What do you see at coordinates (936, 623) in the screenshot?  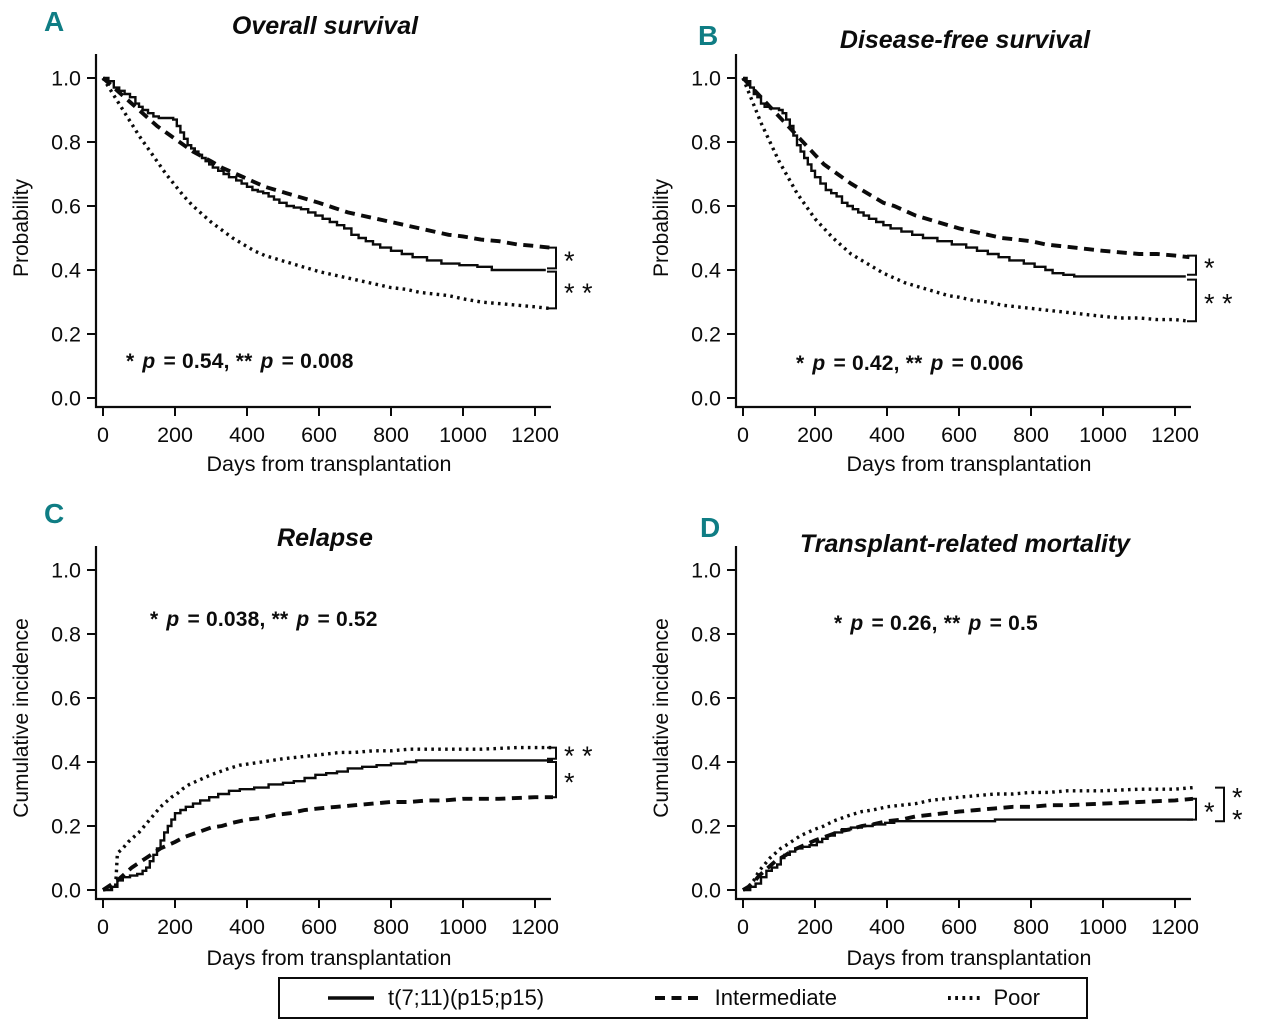 I see `p-value-annotation: * p = 0.26, ** p = 0.5` at bounding box center [936, 623].